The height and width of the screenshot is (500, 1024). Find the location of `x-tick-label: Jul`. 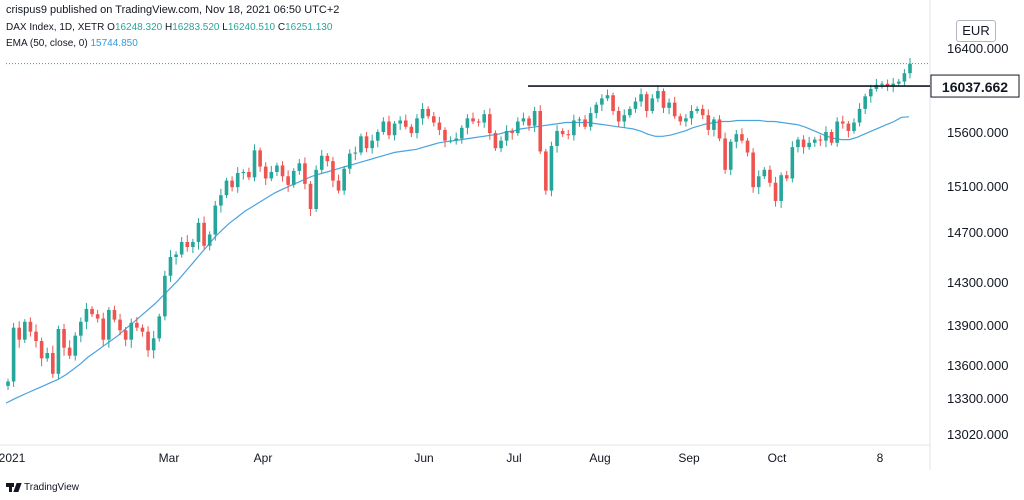

x-tick-label: Jul is located at coordinates (513, 458).